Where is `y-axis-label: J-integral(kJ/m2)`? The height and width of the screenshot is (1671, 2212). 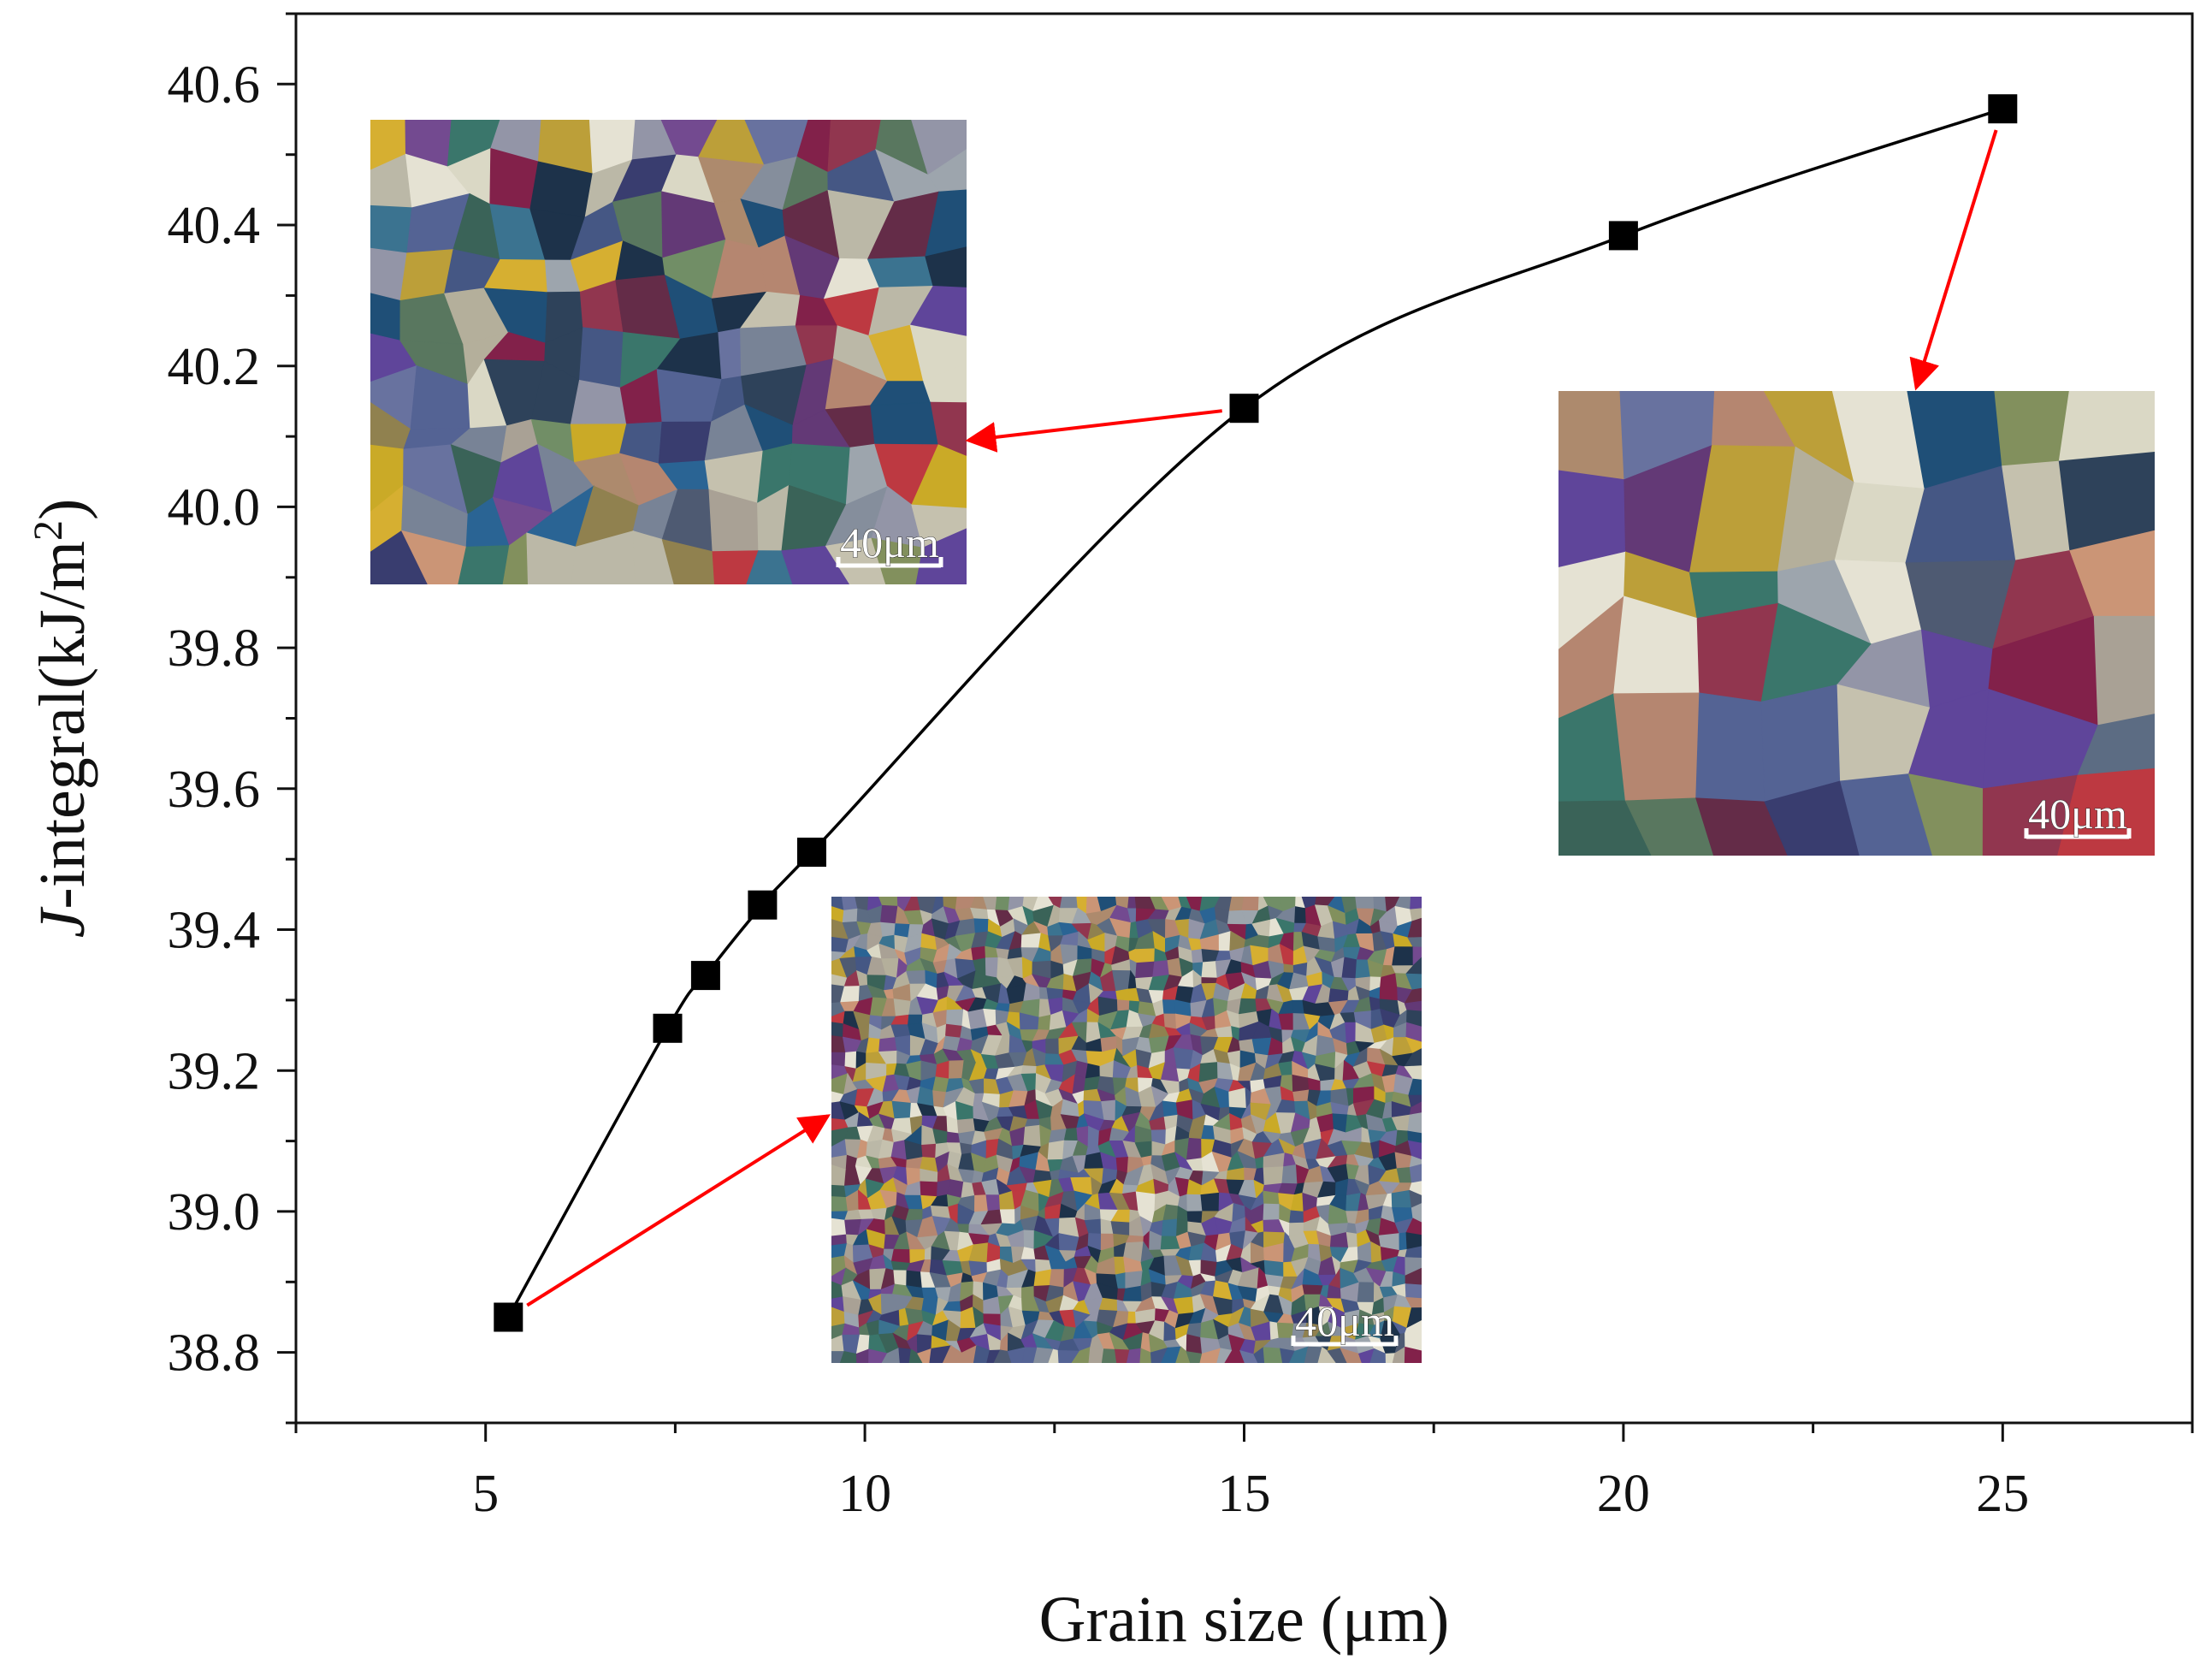 y-axis-label: J-integral(kJ/m2) is located at coordinates (62, 719).